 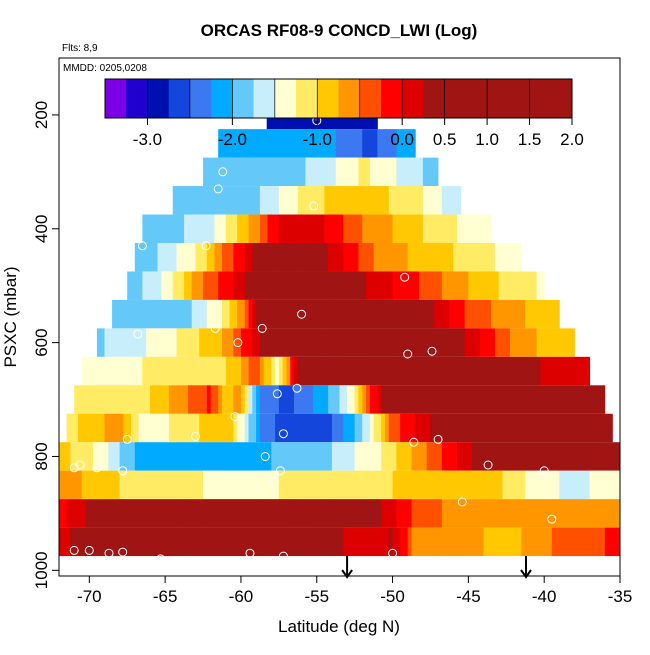 I want to click on heatmap-row, so click(x=339, y=428).